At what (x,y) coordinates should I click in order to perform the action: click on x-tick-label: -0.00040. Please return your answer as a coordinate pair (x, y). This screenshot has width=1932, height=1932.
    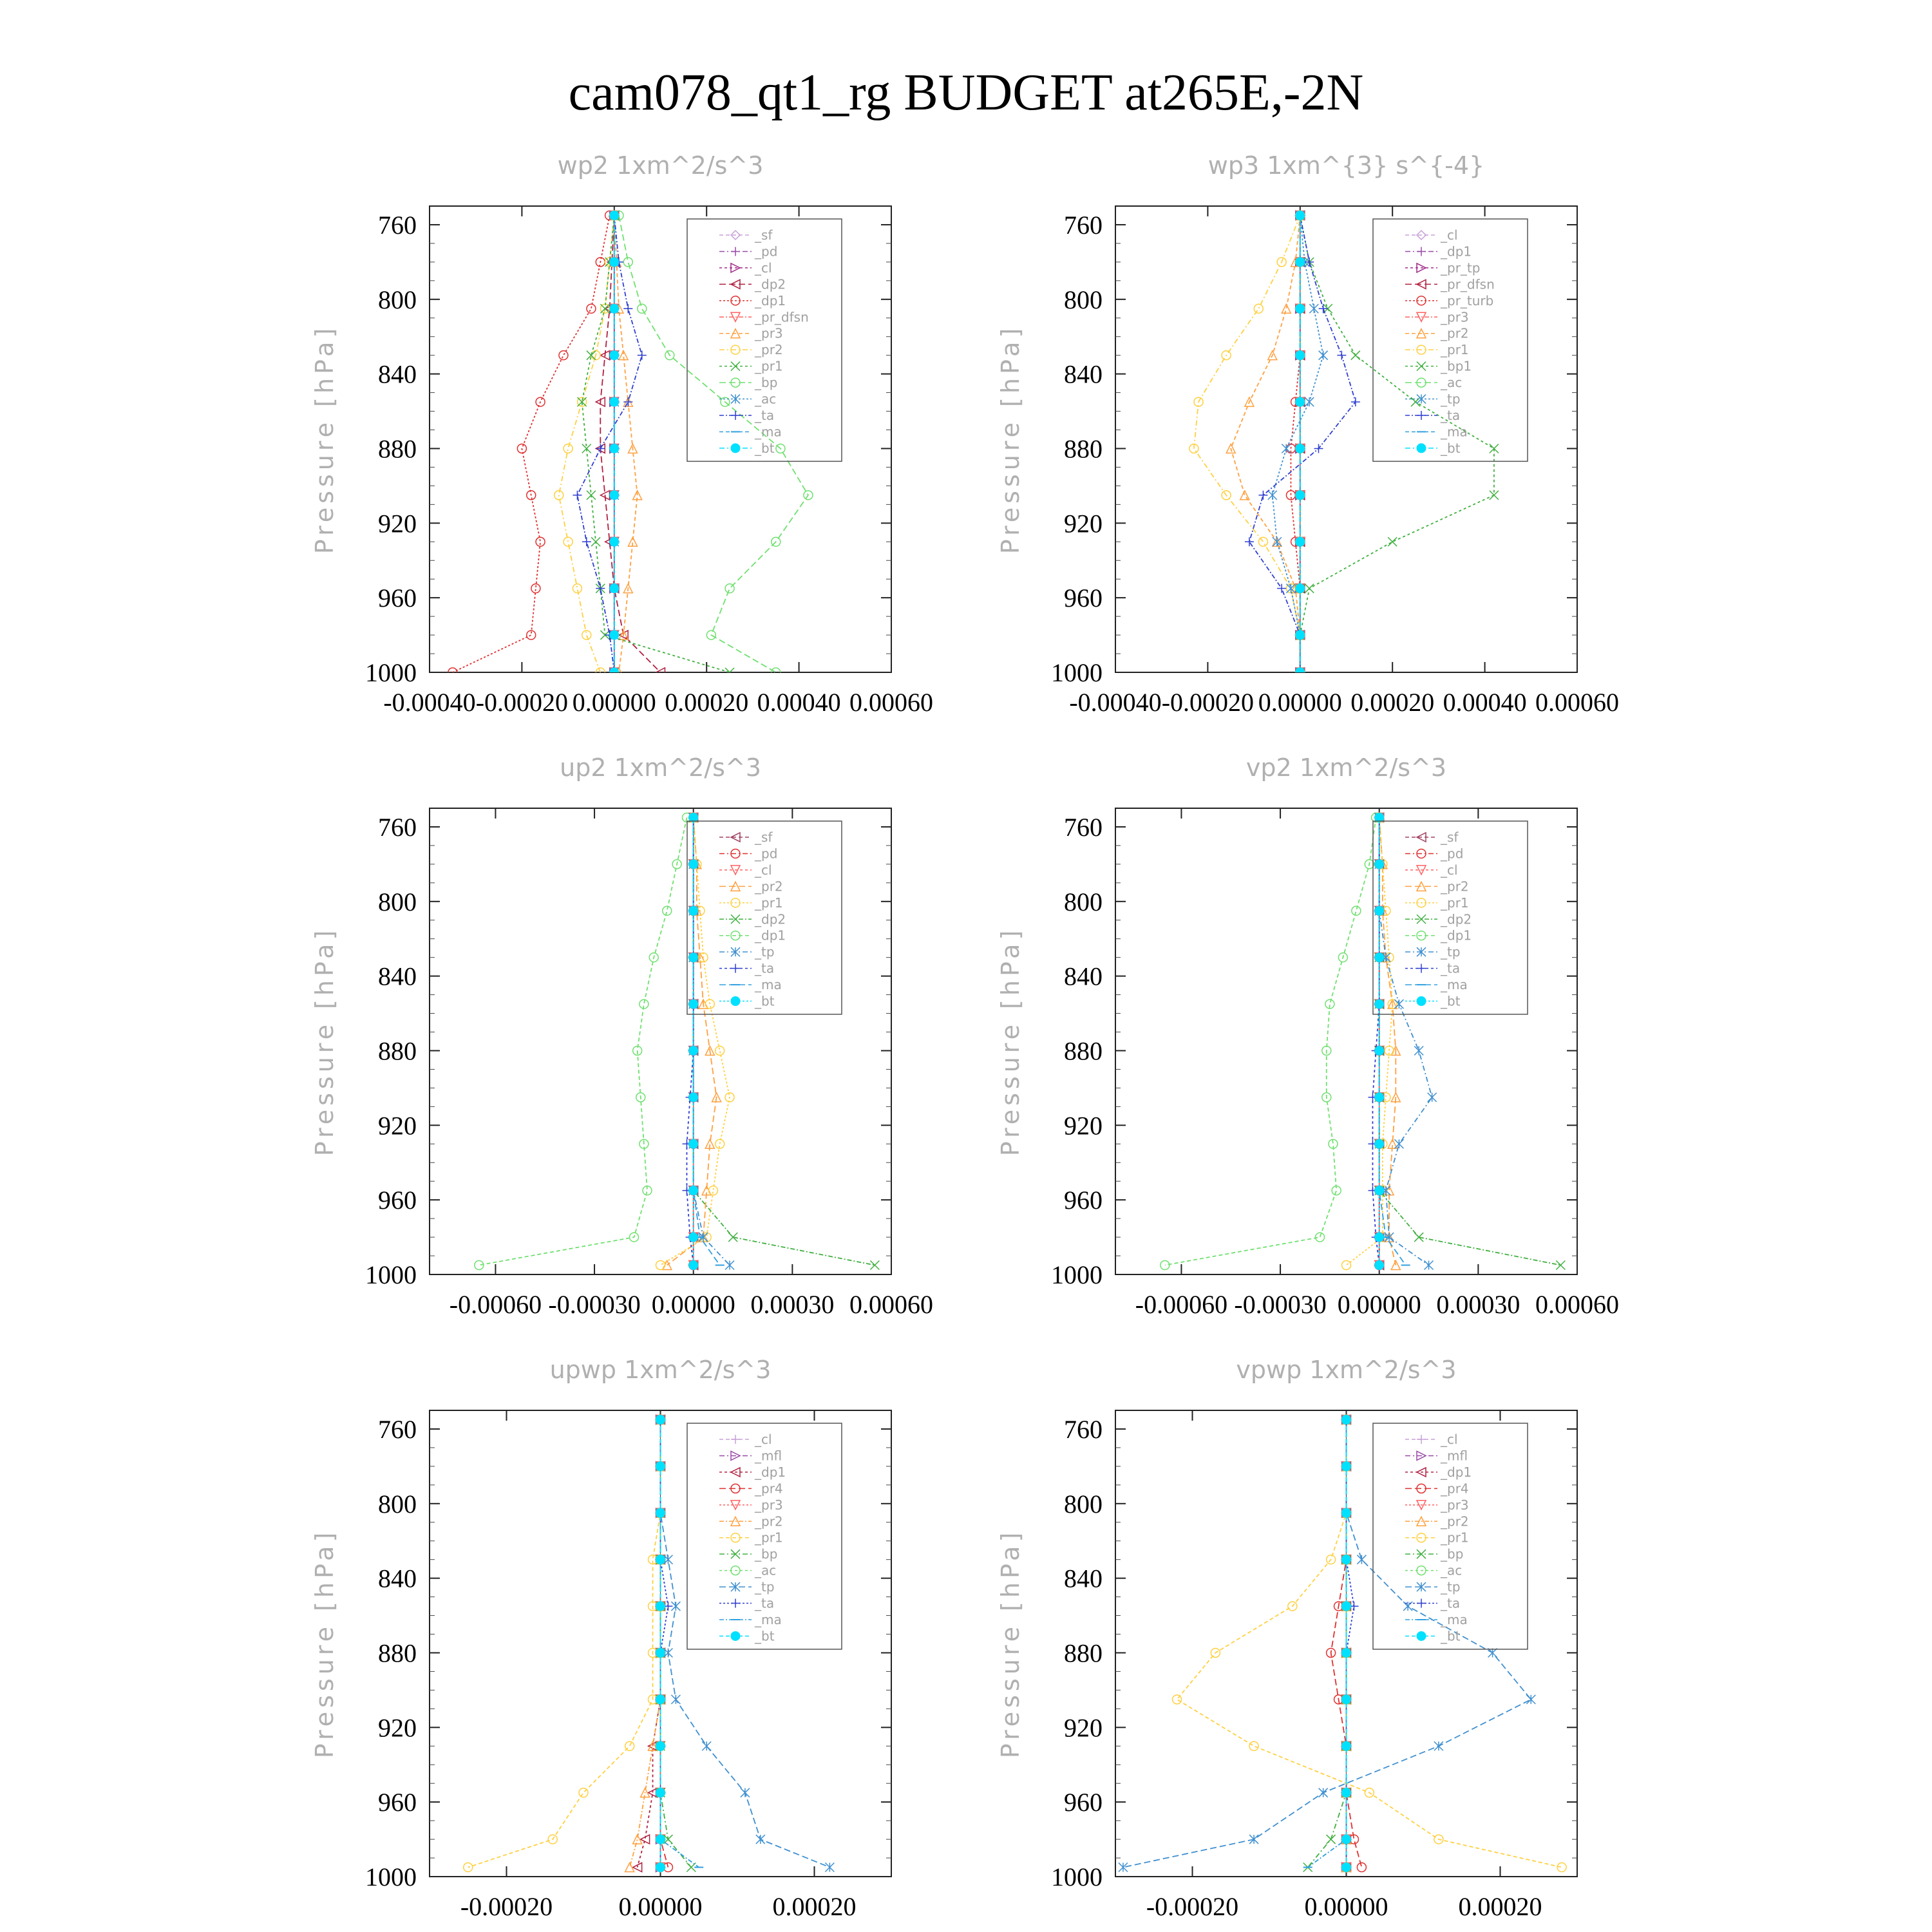
    Looking at the image, I should click on (429, 702).